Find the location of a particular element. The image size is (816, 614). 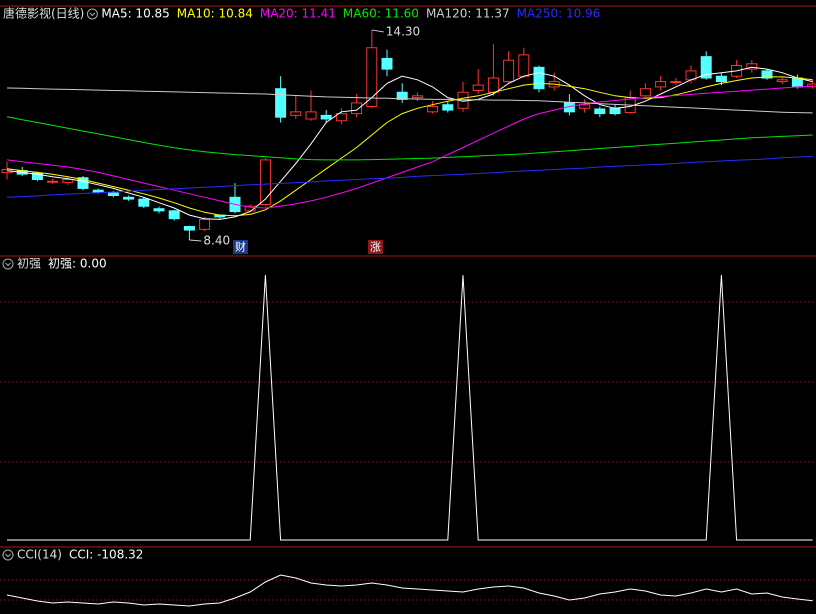

legend-entry: MA5: 10.85 is located at coordinates (135, 14).